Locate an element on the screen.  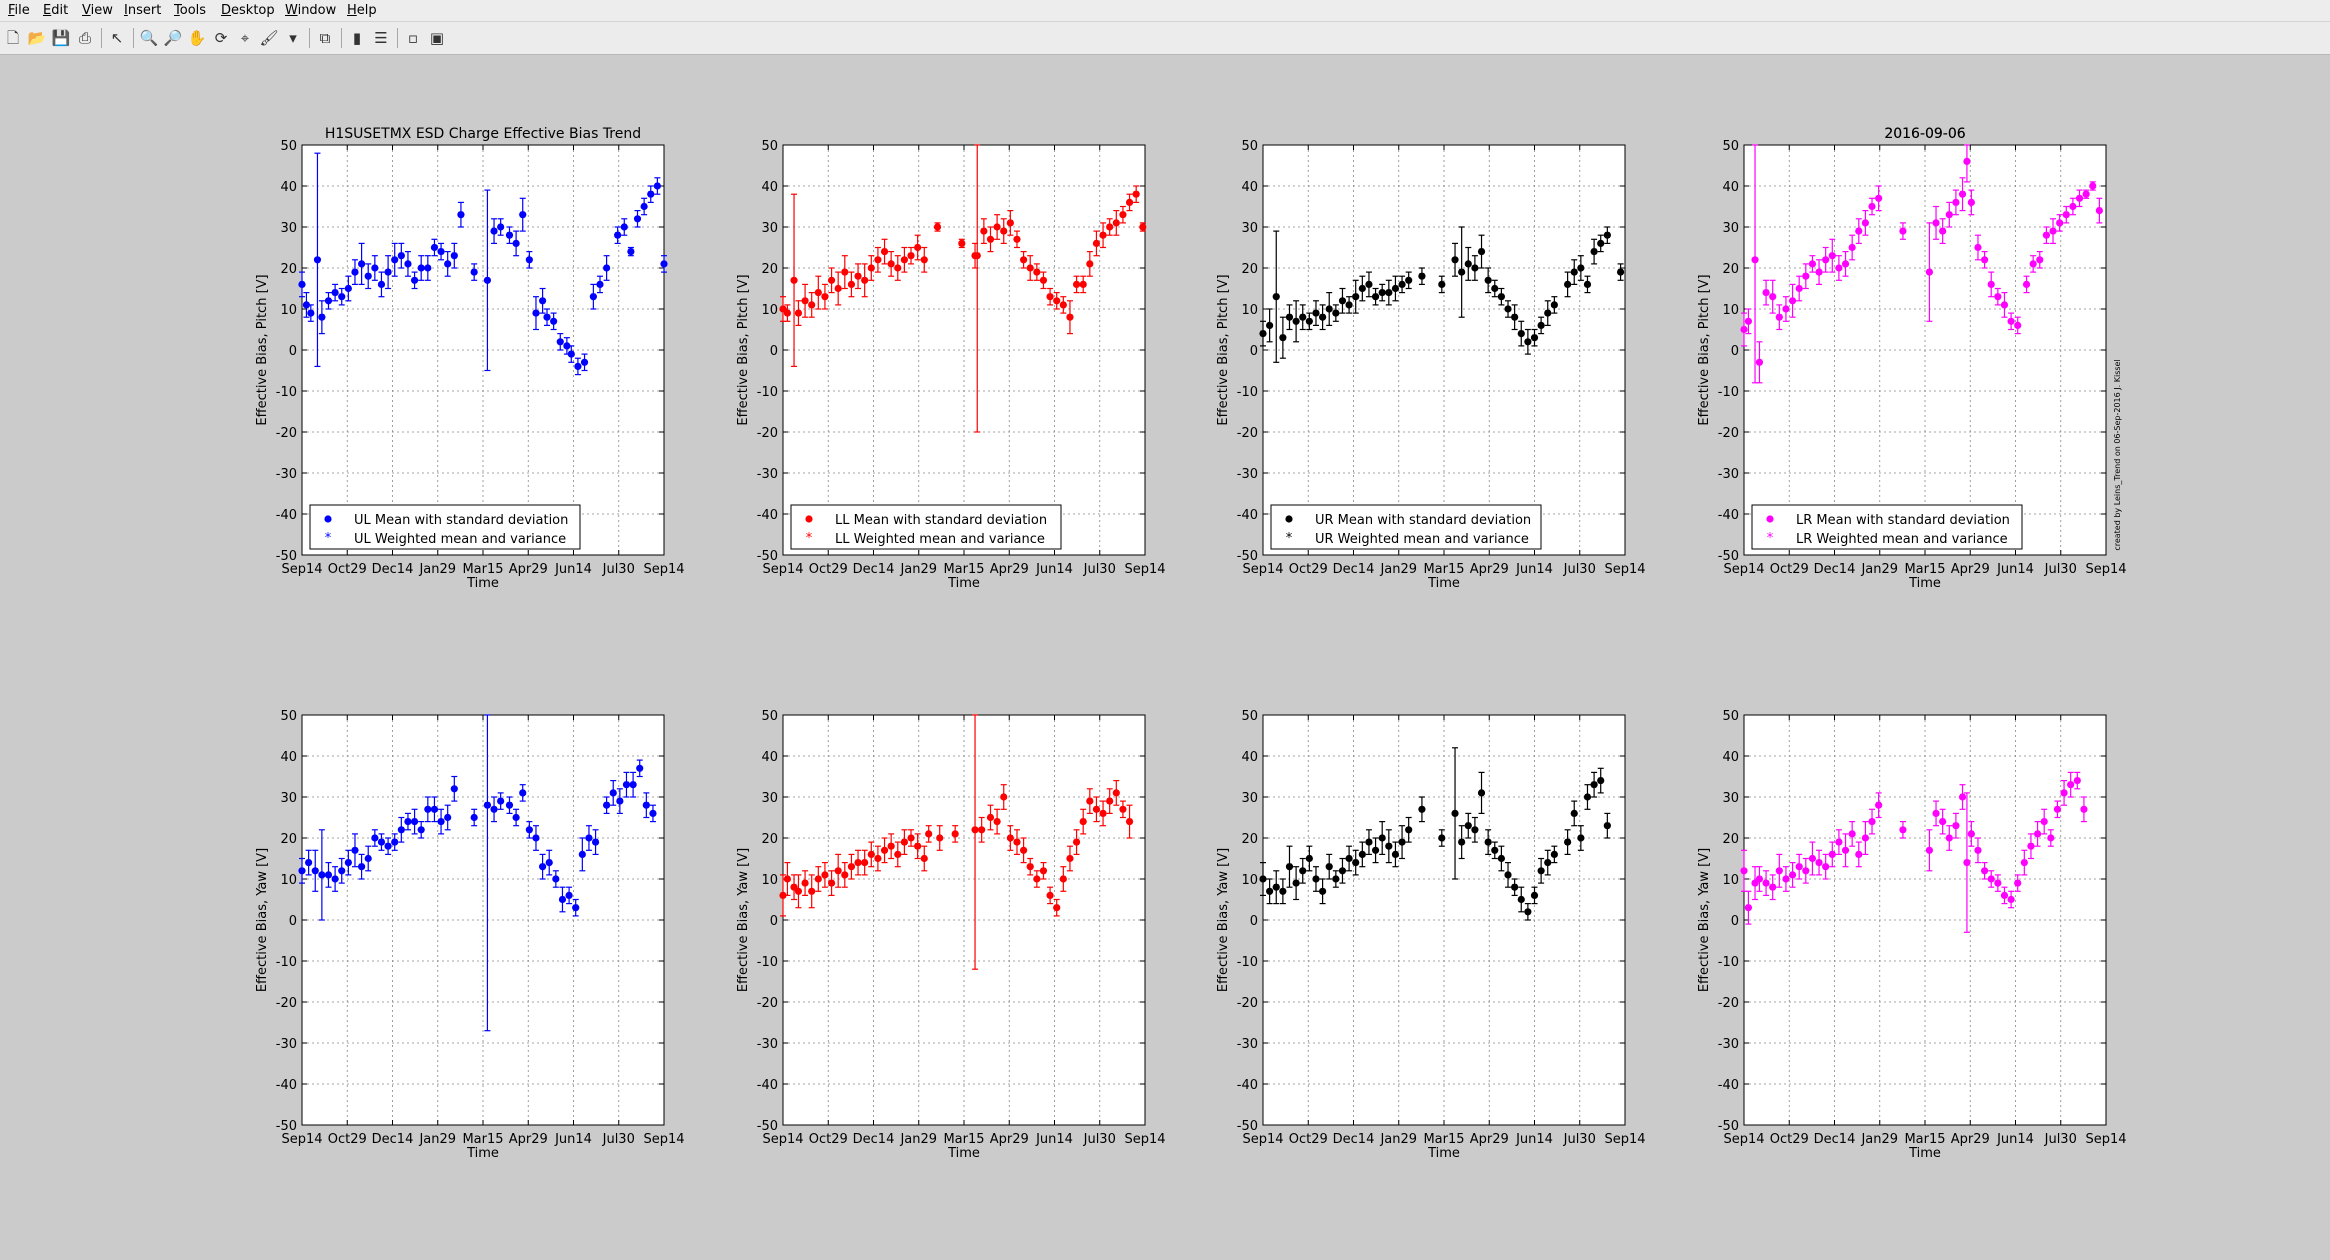
insert-legend-icon: ☰ is located at coordinates (381, 38).